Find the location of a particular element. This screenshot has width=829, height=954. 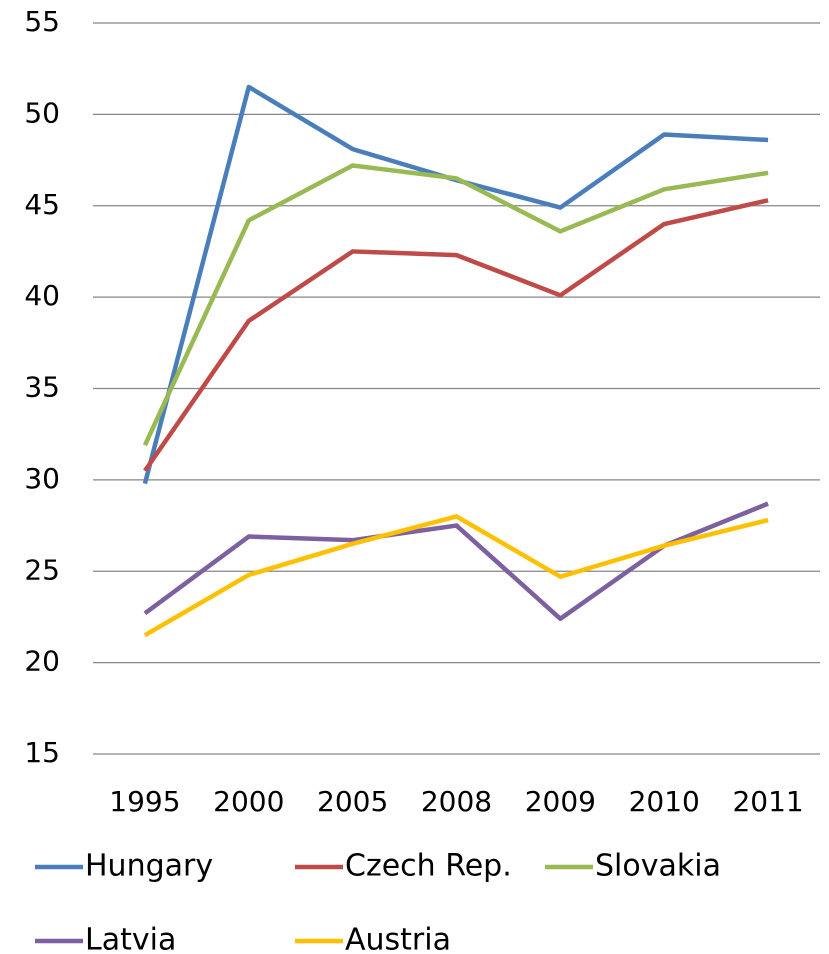

y-tick-label: 15 is located at coordinates (42, 752).